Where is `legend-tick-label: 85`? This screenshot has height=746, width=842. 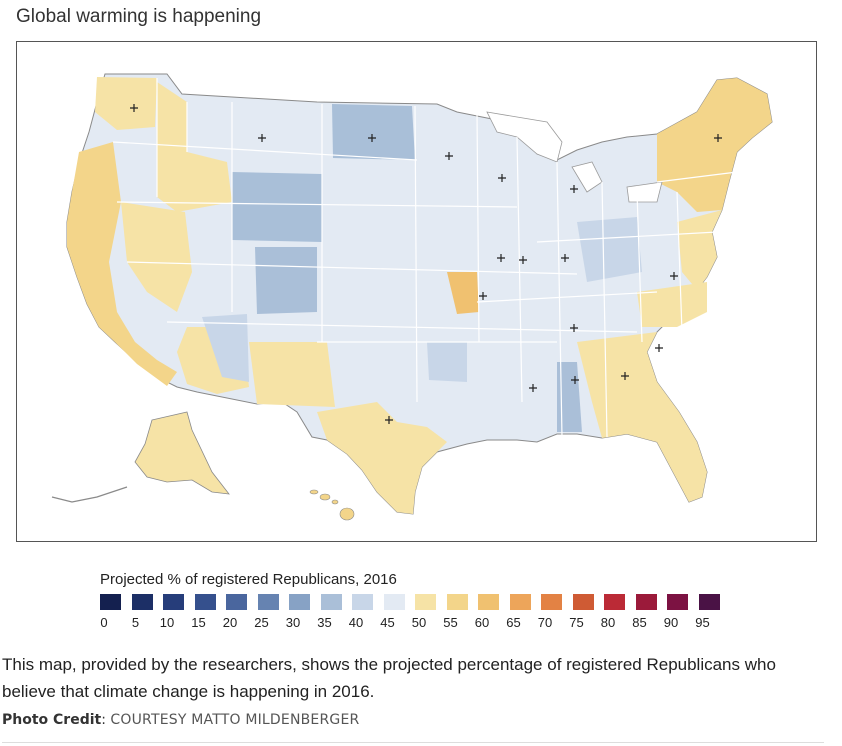
legend-tick-label: 85 is located at coordinates (639, 622).